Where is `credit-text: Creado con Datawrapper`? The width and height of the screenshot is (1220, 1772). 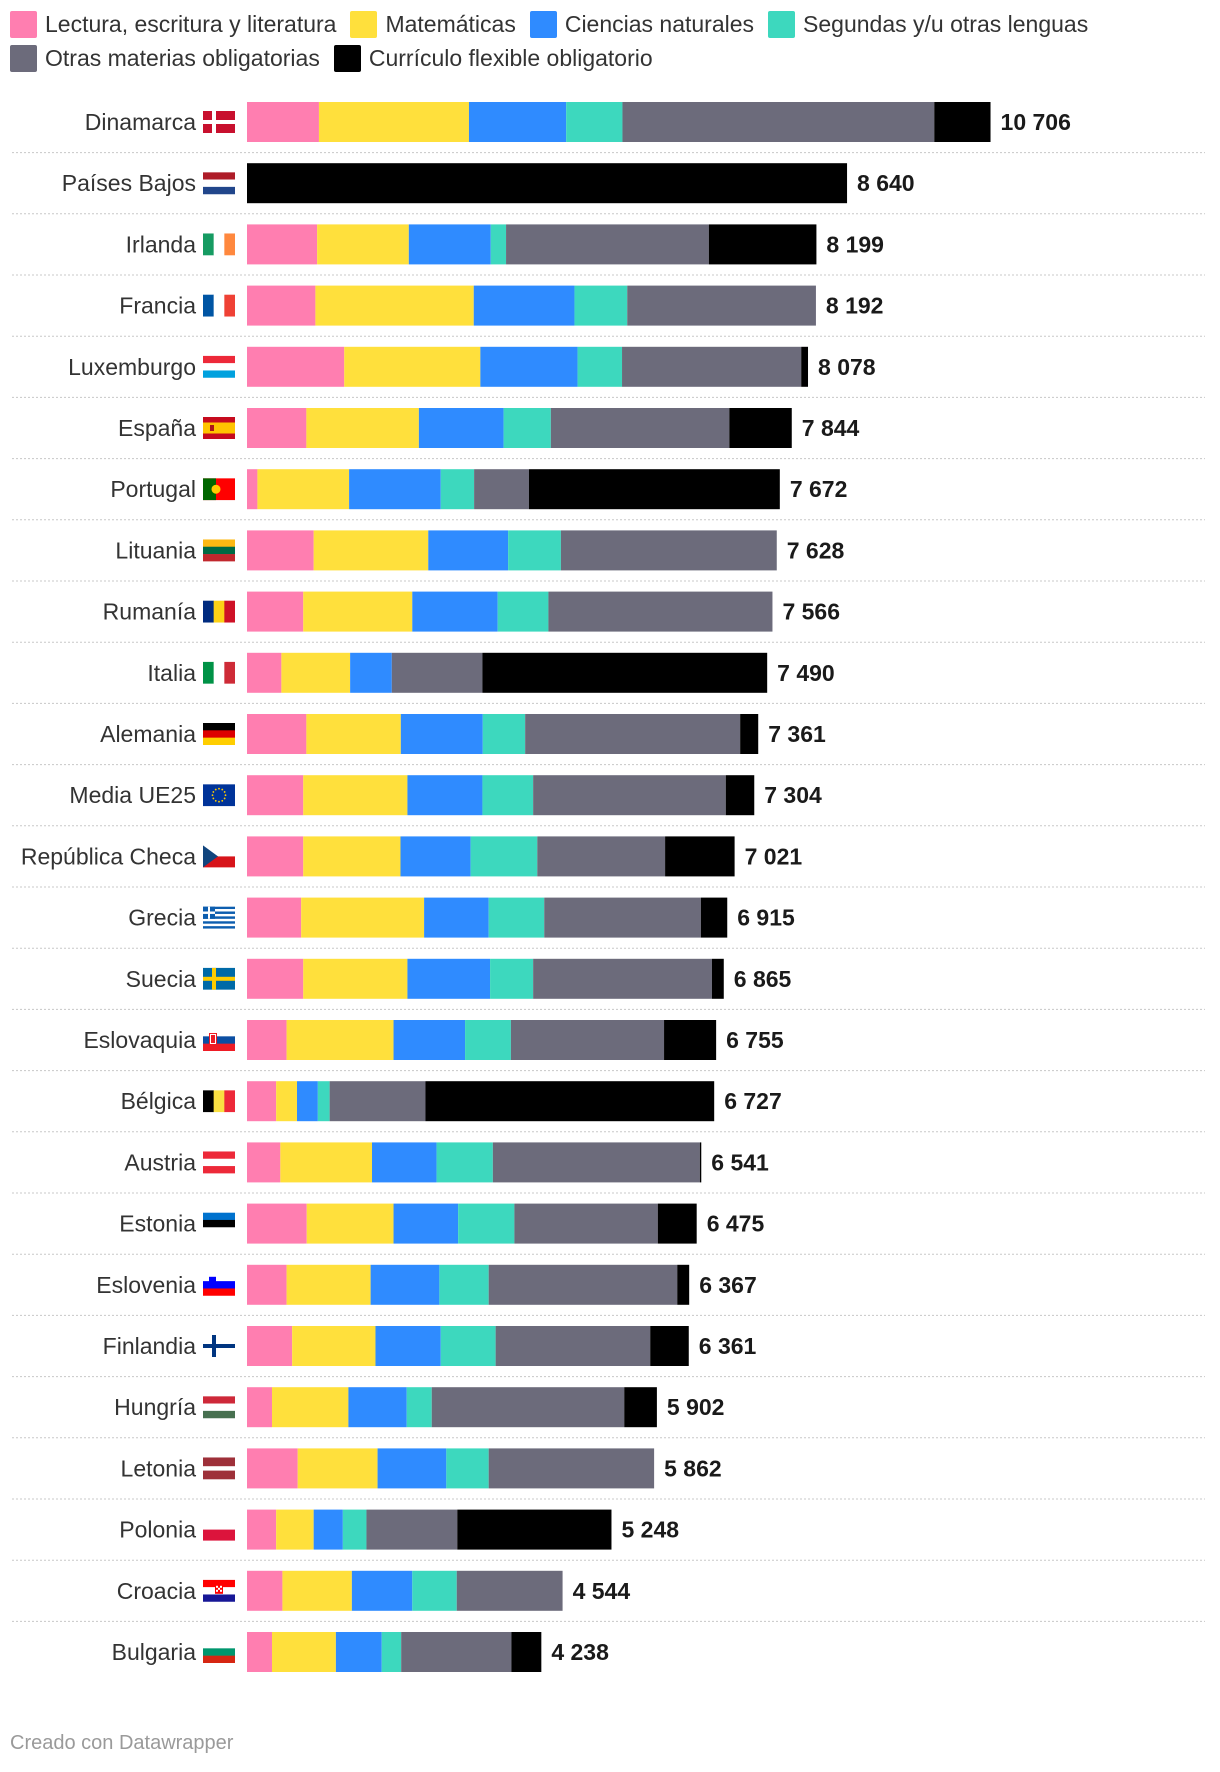
credit-text: Creado con Datawrapper is located at coordinates (122, 1743).